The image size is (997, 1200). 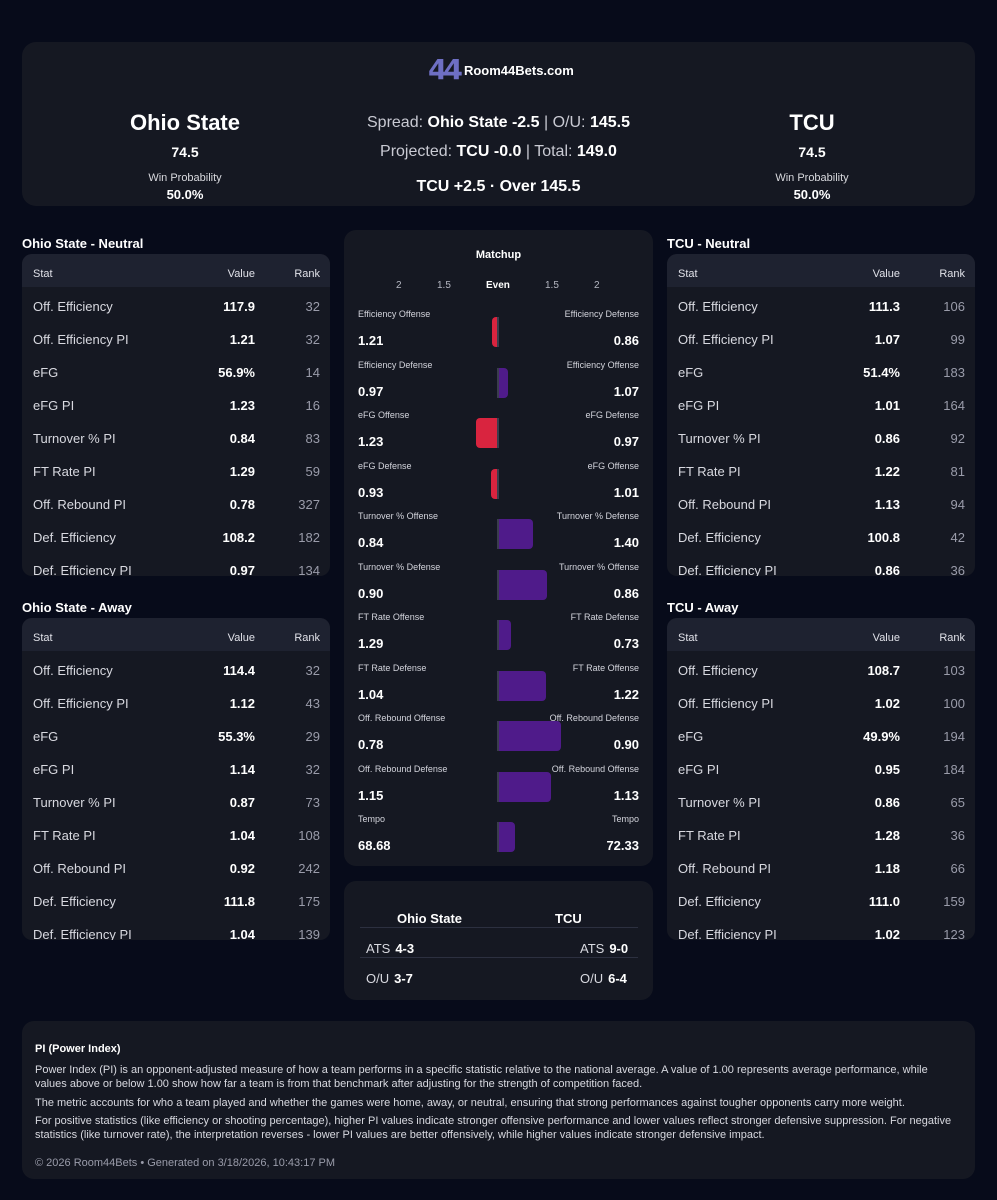 I want to click on scale-tick-left-2: 2, so click(x=399, y=285).